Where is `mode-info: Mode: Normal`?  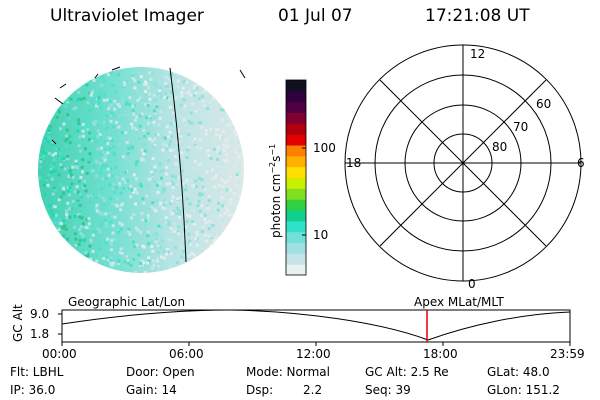 mode-info: Mode: Normal is located at coordinates (288, 372).